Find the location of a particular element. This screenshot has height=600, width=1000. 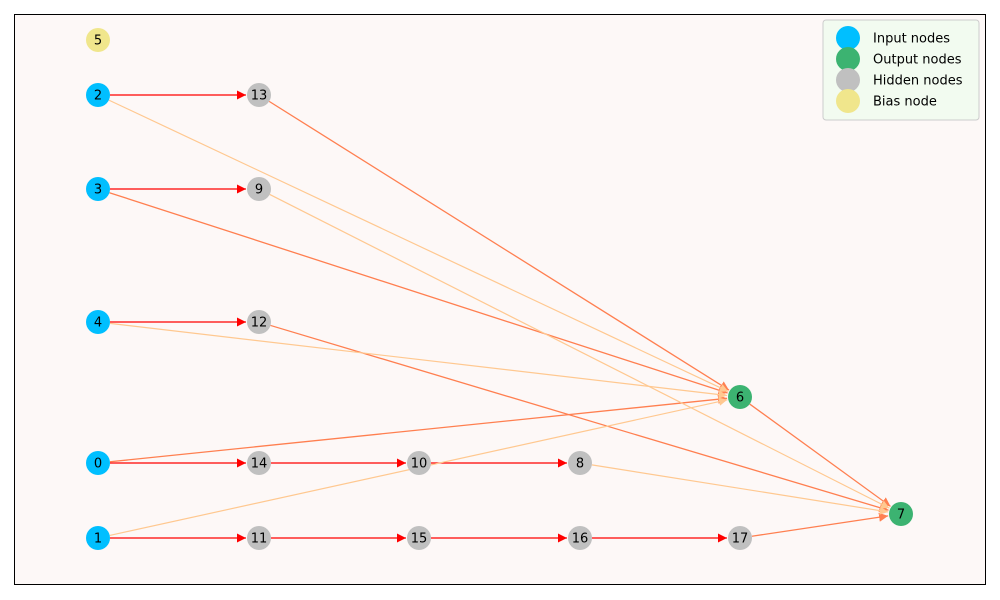

legend-swatch-output is located at coordinates (848, 59).